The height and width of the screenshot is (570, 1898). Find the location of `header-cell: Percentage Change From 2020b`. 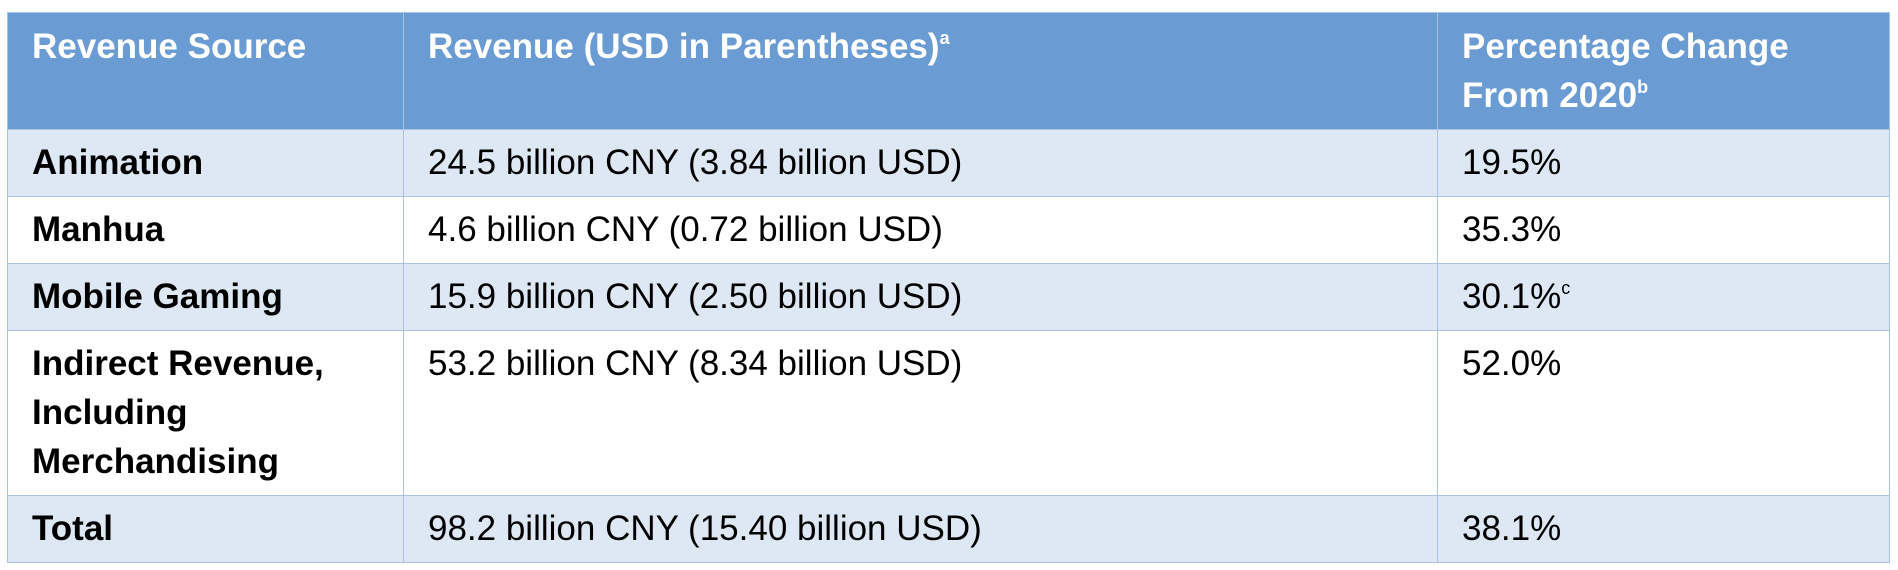

header-cell: Percentage Change From 2020b is located at coordinates (1663, 71).